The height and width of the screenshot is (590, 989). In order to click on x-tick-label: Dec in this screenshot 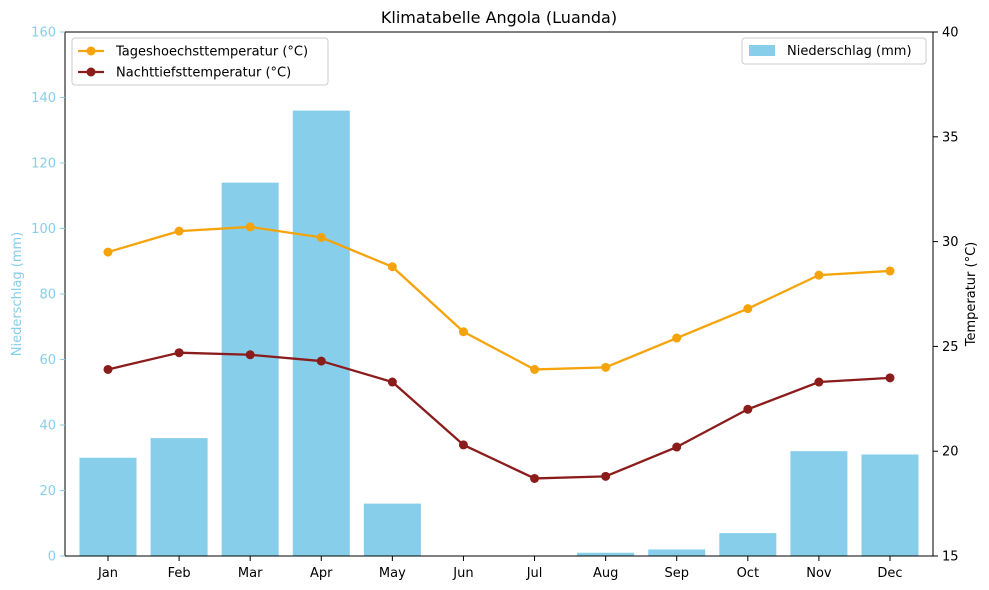, I will do `click(889, 573)`.